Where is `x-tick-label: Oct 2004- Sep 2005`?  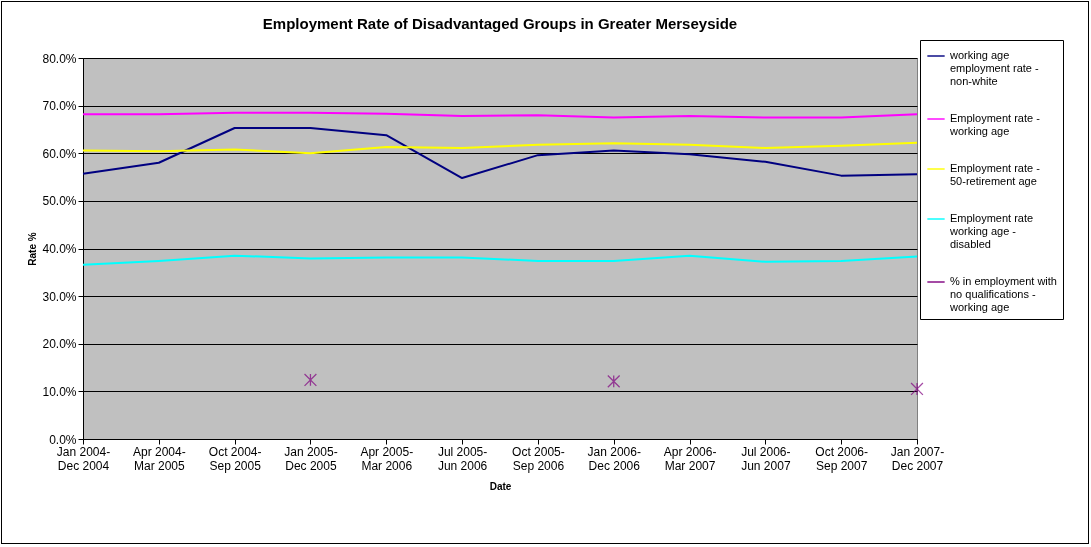 x-tick-label: Oct 2004- Sep 2005 is located at coordinates (235, 458).